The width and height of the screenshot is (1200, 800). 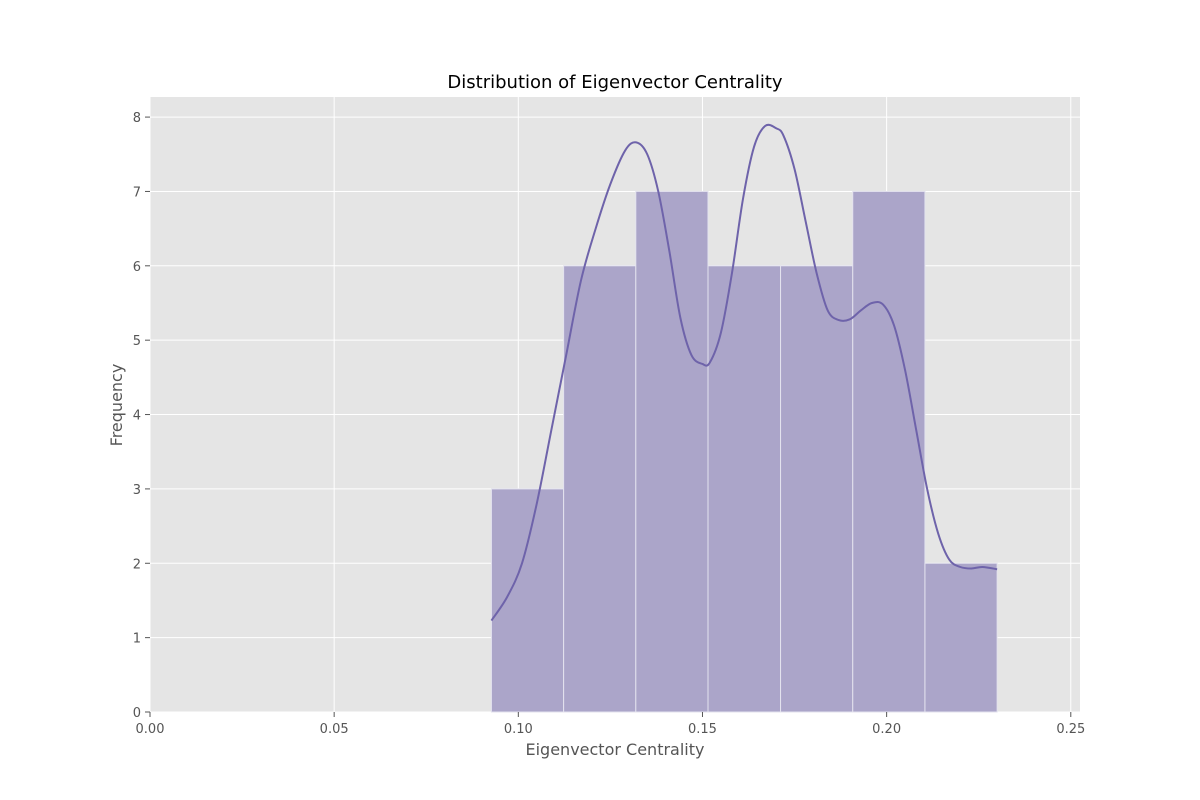 I want to click on x-tick-label: 0.10, so click(x=518, y=729).